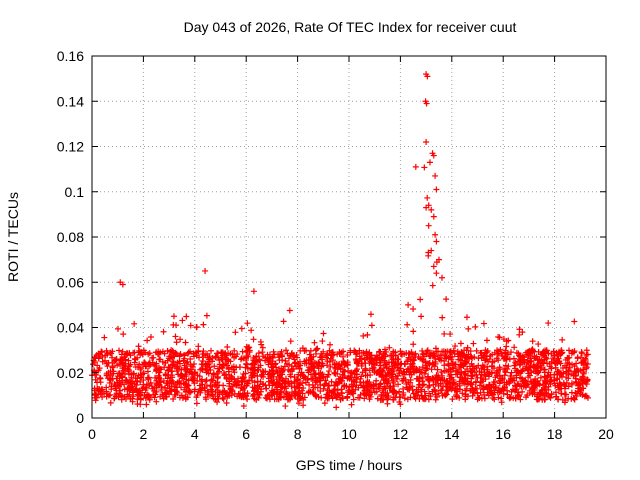  Describe the element at coordinates (298, 434) in the screenshot. I see `x-tick-label: 8` at that location.